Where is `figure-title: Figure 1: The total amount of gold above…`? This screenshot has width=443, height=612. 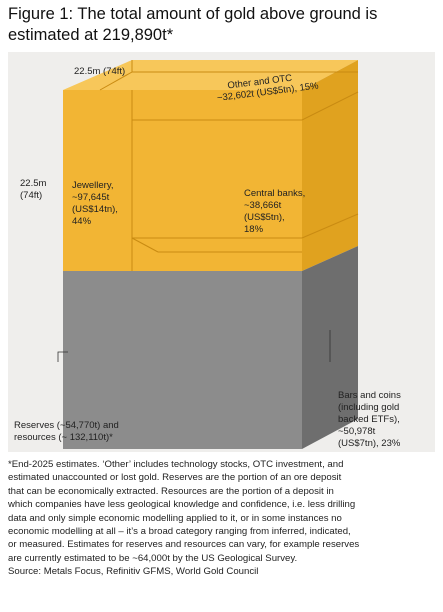
figure-title: Figure 1: The total amount of gold above… is located at coordinates (193, 24).